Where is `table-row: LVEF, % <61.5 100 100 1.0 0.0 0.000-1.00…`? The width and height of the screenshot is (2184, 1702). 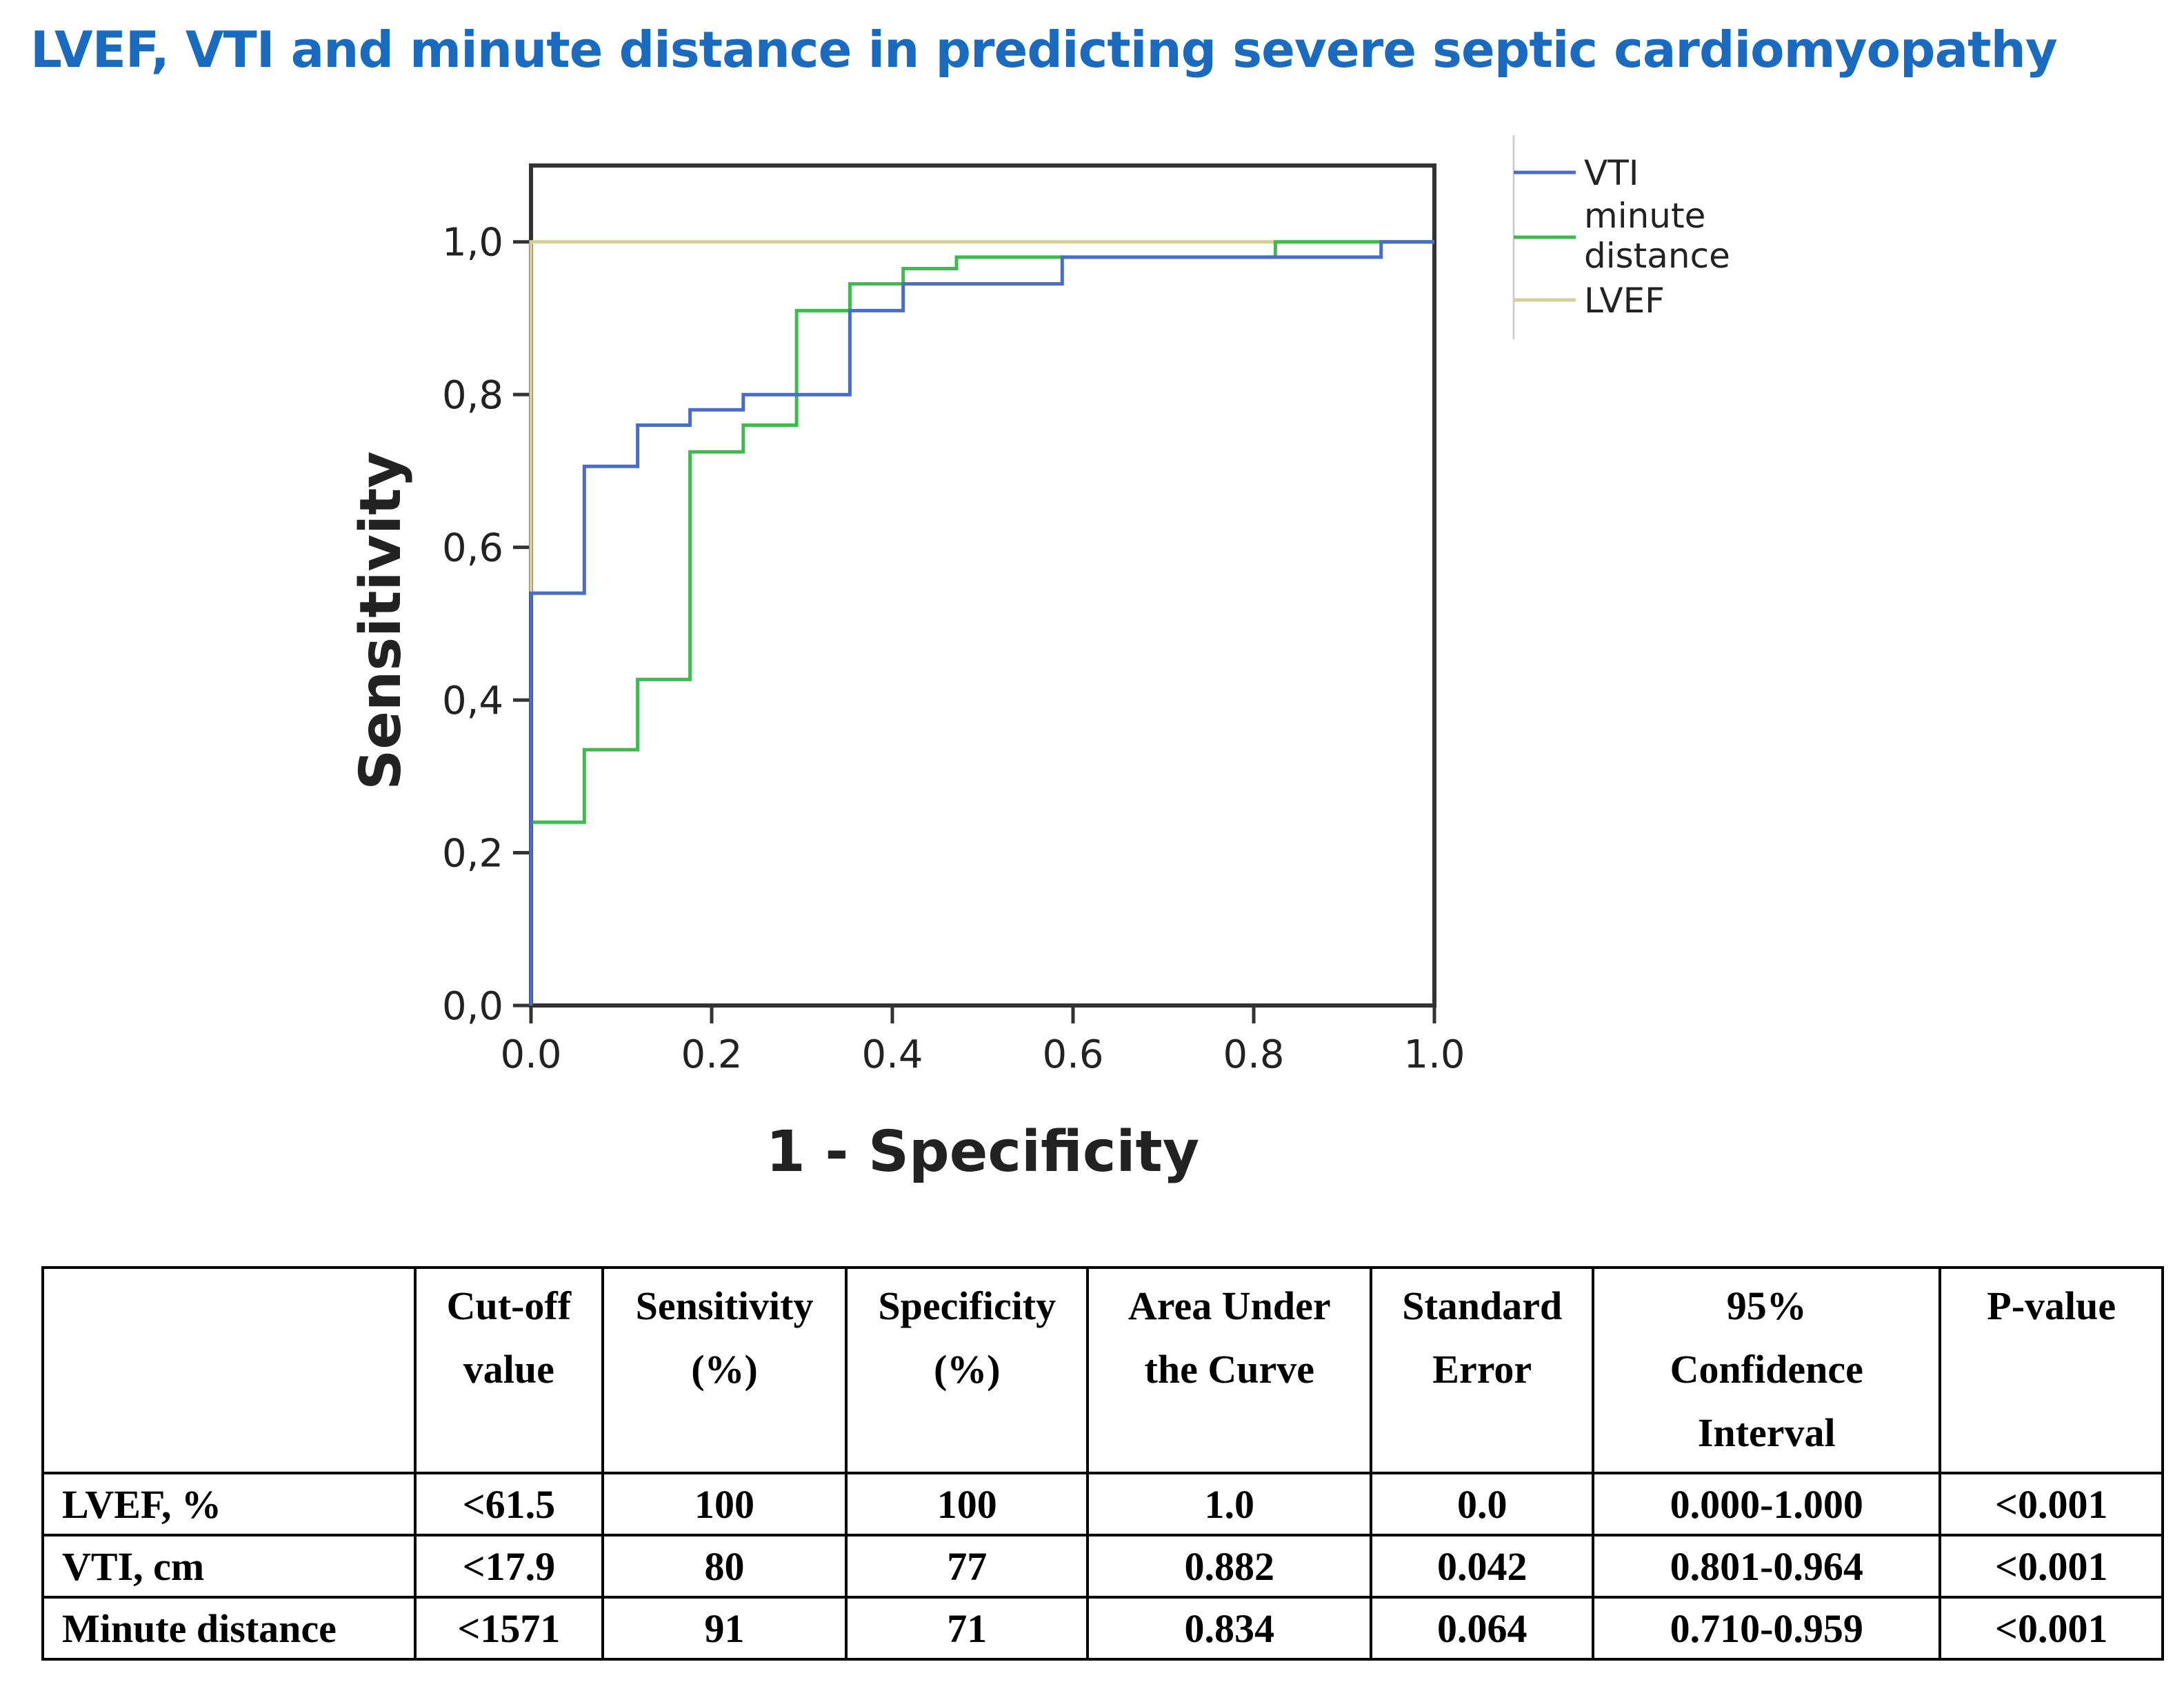
table-row: LVEF, % <61.5 100 100 1.0 0.0 0.000-1.00… is located at coordinates (1102, 1504).